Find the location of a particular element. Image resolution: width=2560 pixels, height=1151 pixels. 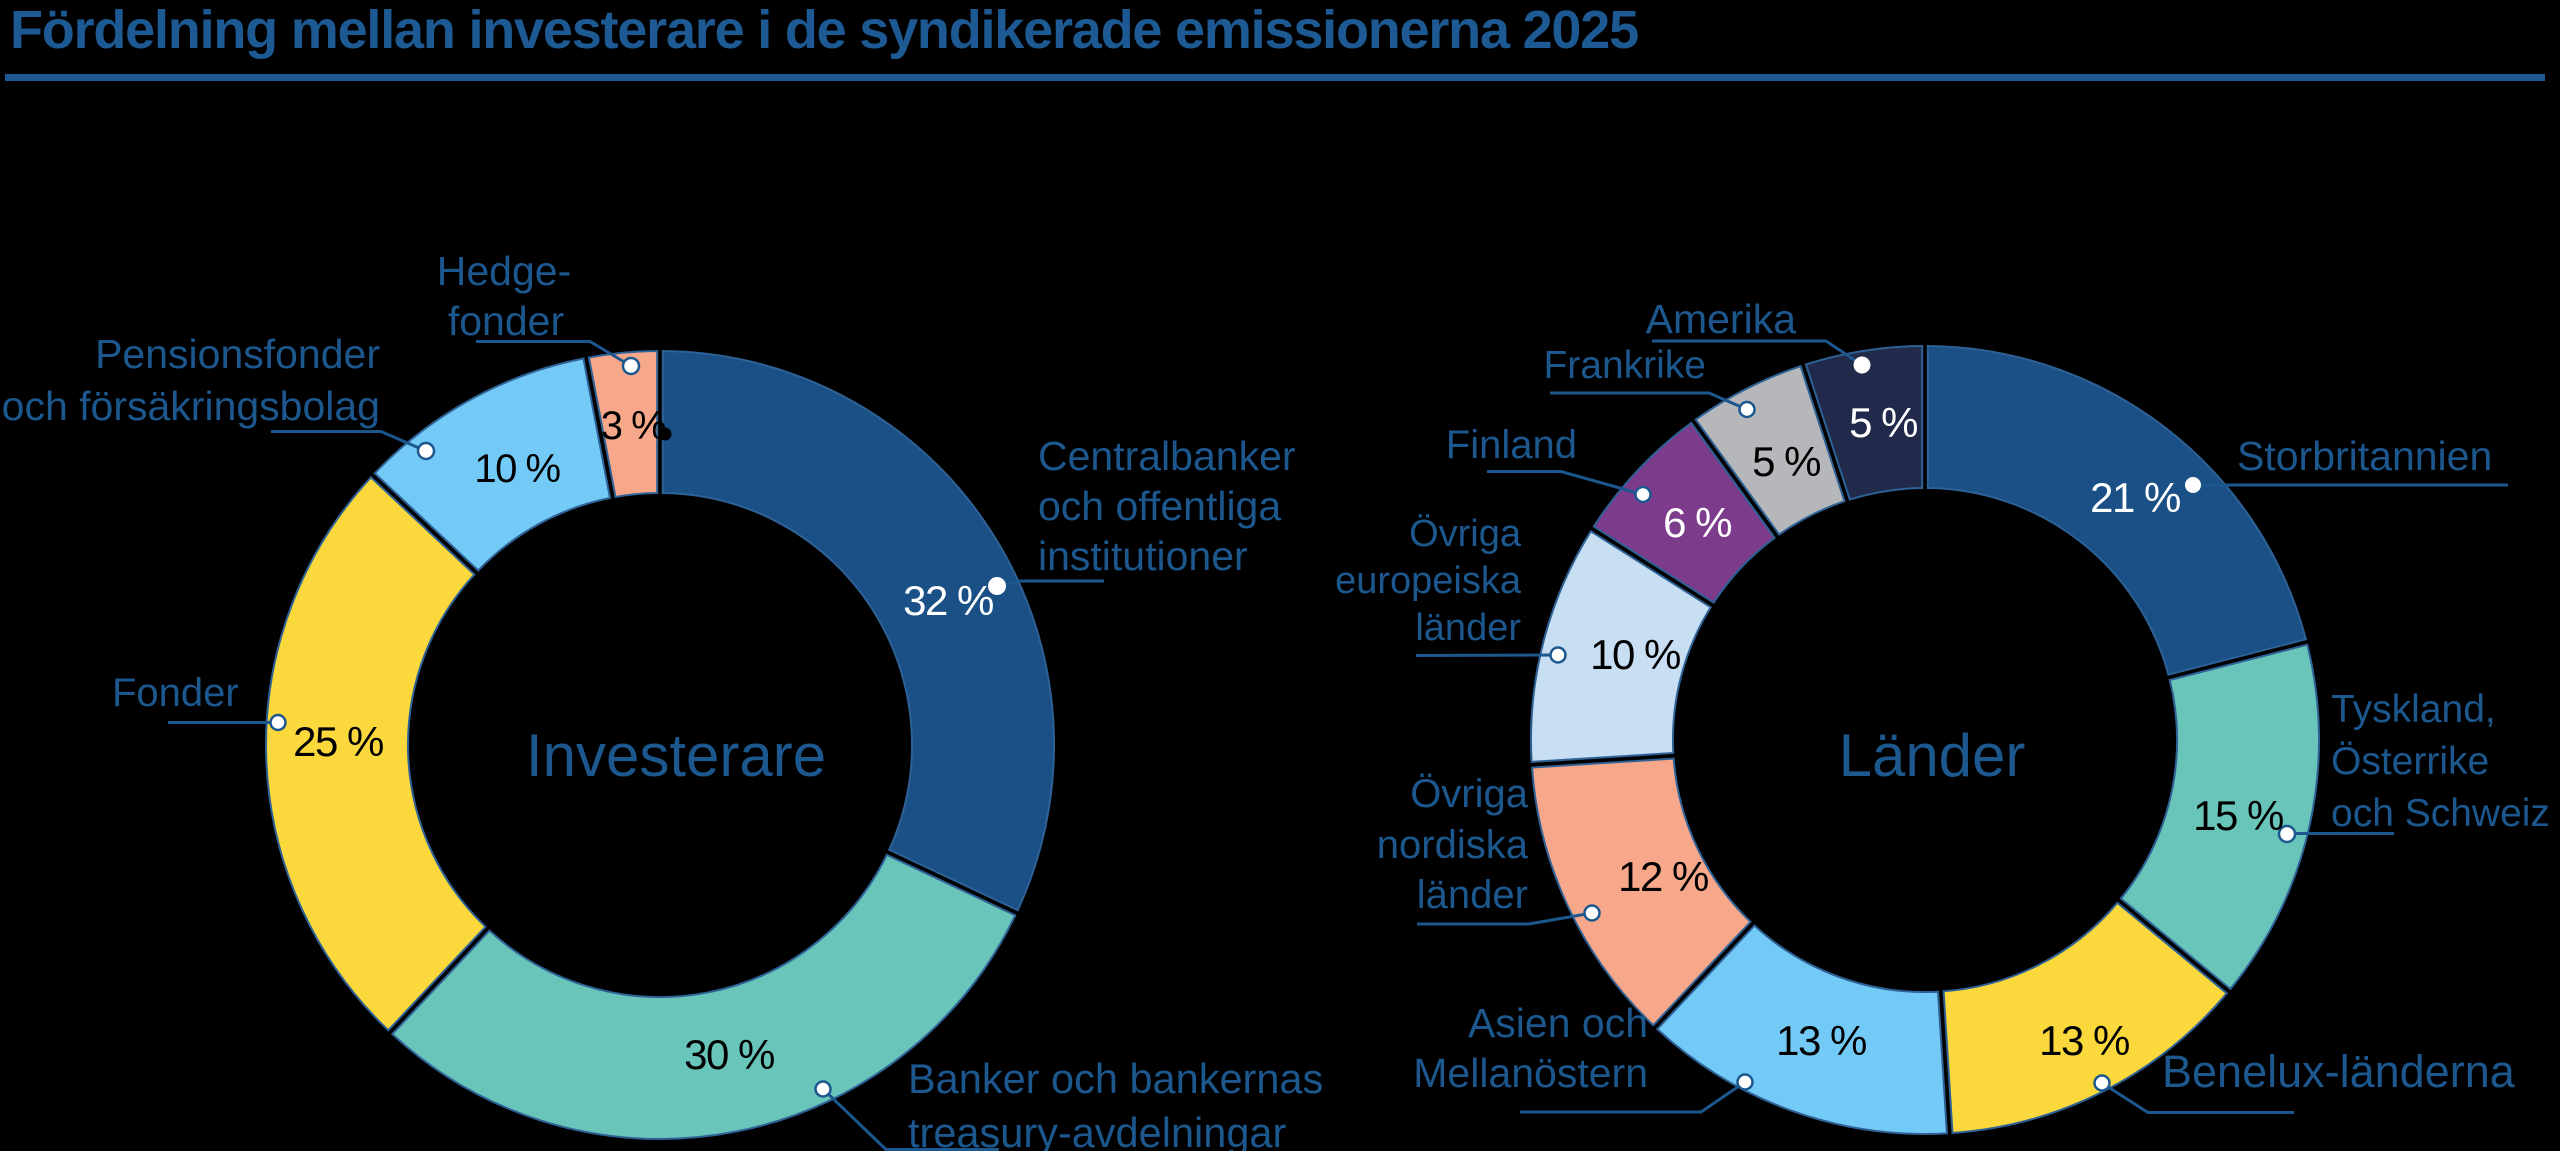

svg-text: 25 % is located at coordinates (338, 741).